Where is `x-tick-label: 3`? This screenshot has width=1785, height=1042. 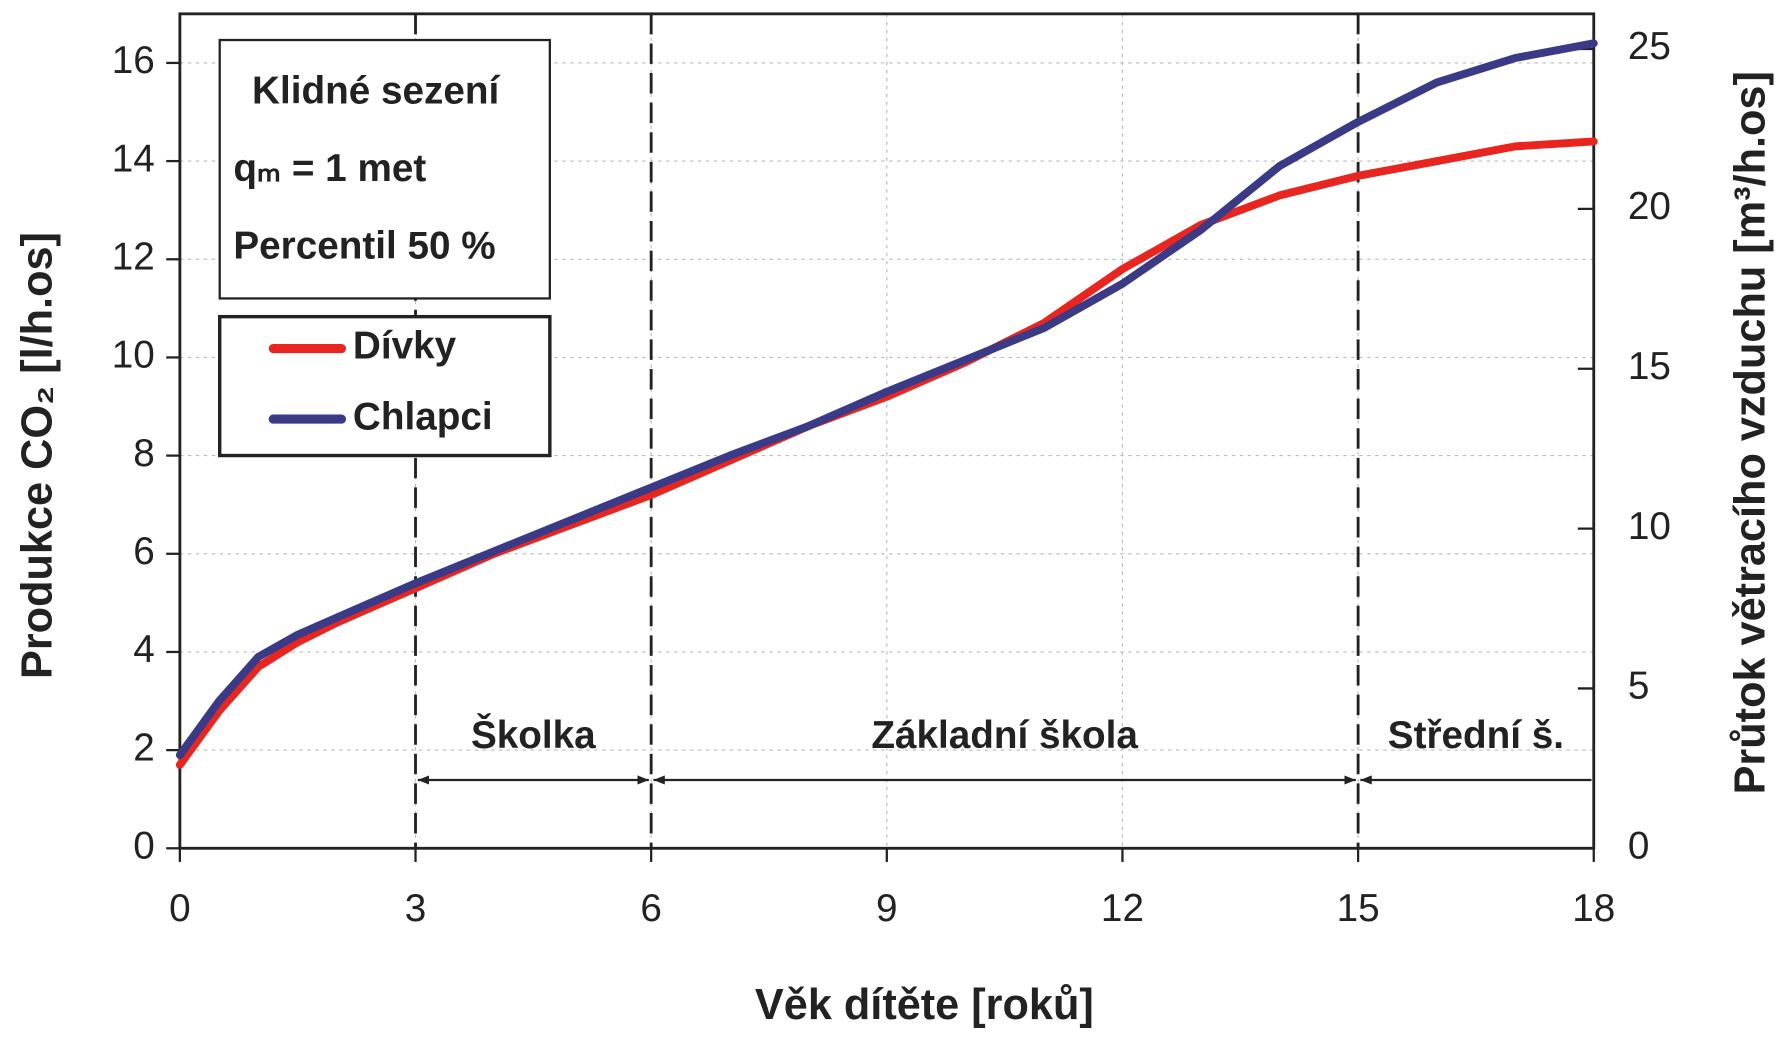 x-tick-label: 3 is located at coordinates (416, 908).